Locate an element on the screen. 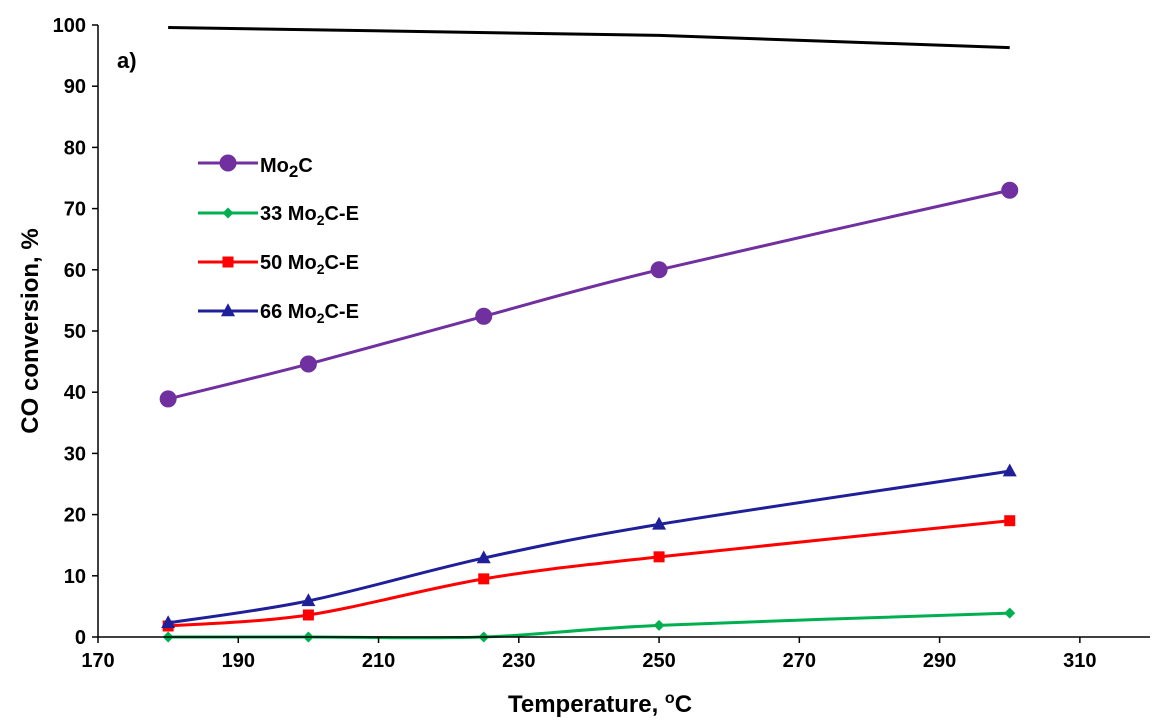 This screenshot has height=722, width=1157. y-tick-label: 60 is located at coordinates (75, 271).